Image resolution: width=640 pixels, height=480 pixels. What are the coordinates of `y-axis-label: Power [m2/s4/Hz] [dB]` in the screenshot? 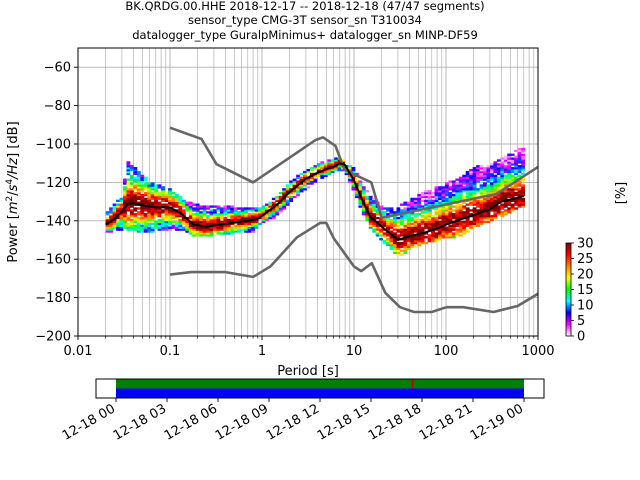 It's located at (13, 191).